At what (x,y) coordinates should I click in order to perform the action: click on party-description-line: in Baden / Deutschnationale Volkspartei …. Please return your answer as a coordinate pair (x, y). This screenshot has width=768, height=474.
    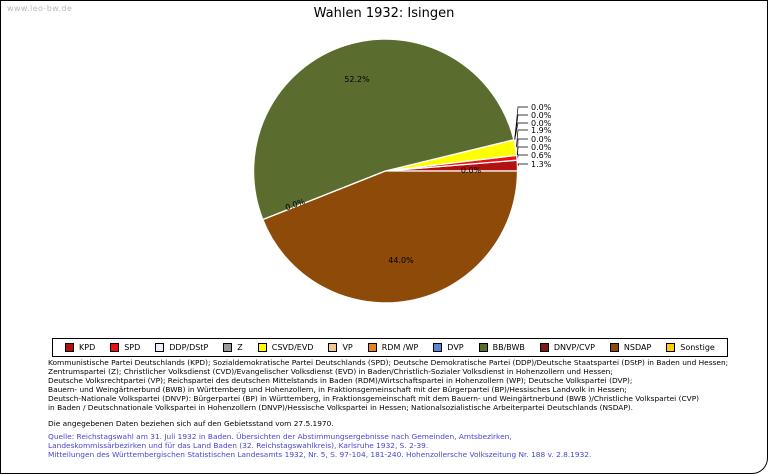
    Looking at the image, I should click on (341, 407).